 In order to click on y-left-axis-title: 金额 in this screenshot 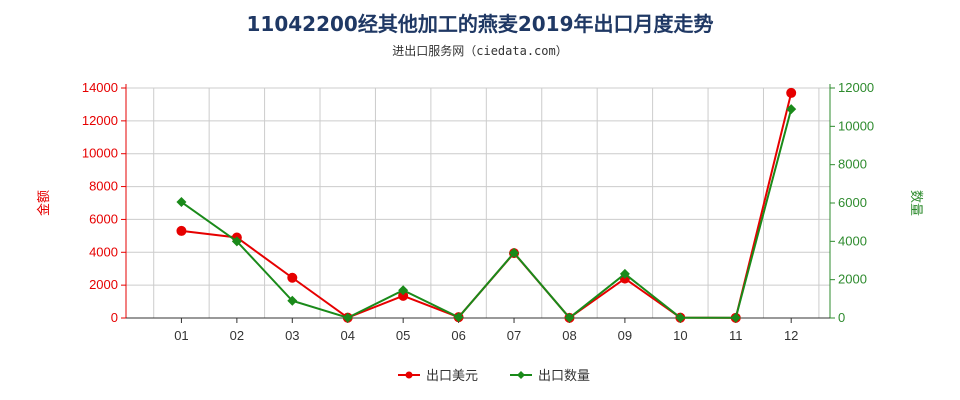, I will do `click(44, 203)`.